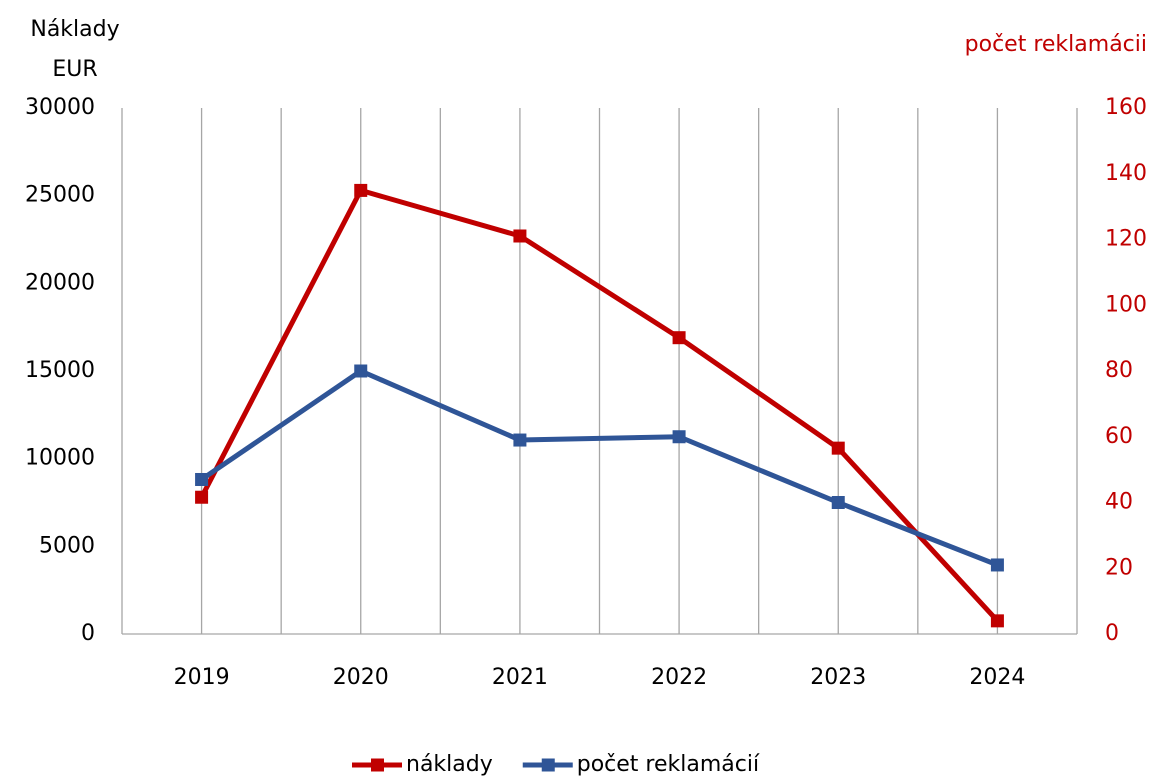 The width and height of the screenshot is (1163, 778). I want to click on y2-tick-label: 120, so click(1126, 239).